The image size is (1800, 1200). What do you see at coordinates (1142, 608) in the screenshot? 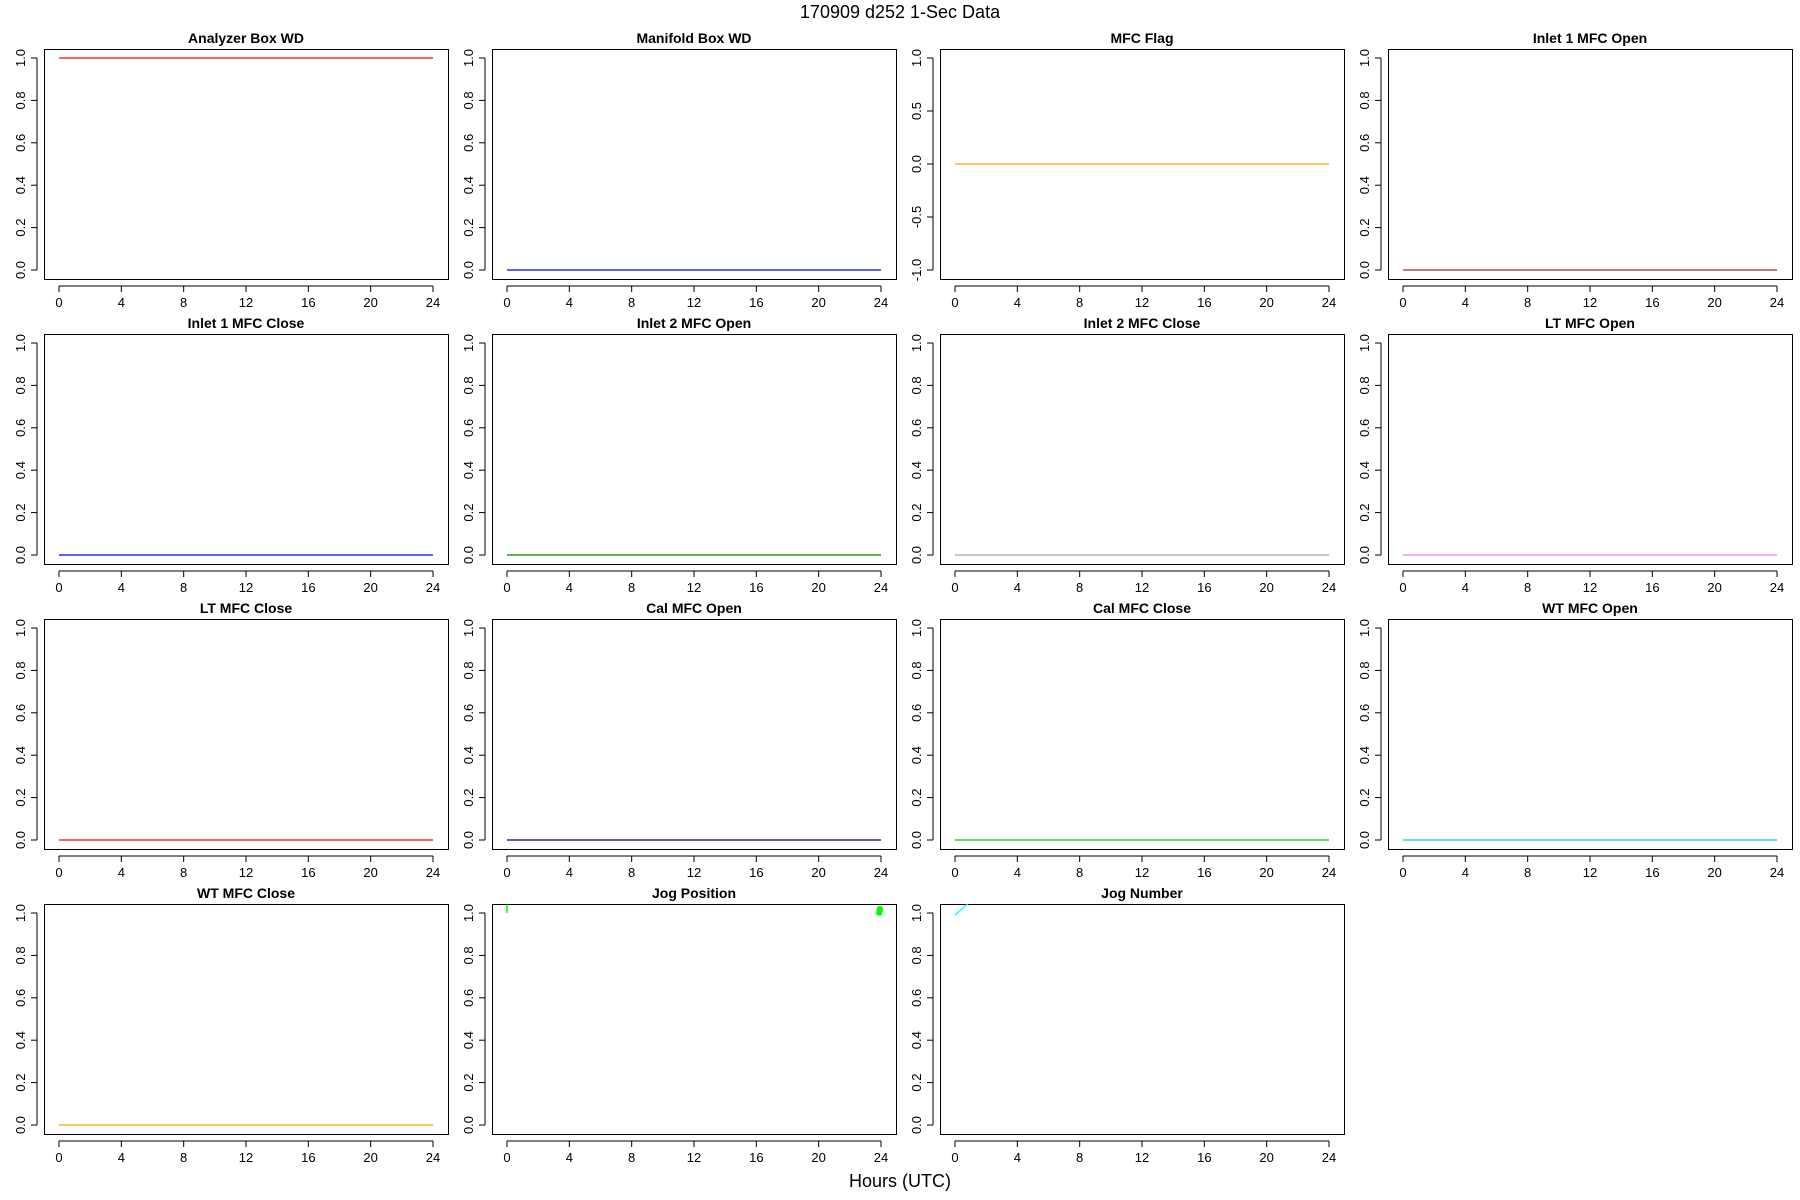
I see `panel-title: Cal MFC Close` at bounding box center [1142, 608].